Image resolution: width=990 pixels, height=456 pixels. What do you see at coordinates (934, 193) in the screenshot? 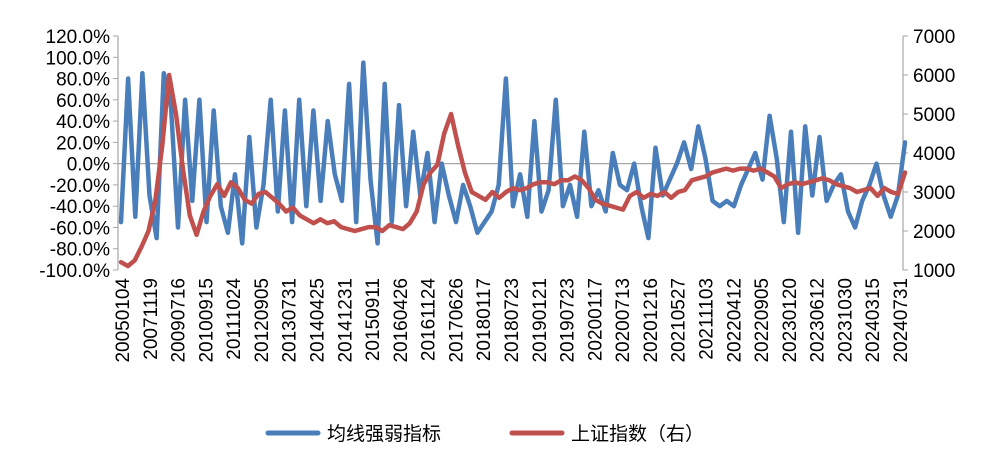
I see `right-tick-label: 3000` at bounding box center [934, 193].